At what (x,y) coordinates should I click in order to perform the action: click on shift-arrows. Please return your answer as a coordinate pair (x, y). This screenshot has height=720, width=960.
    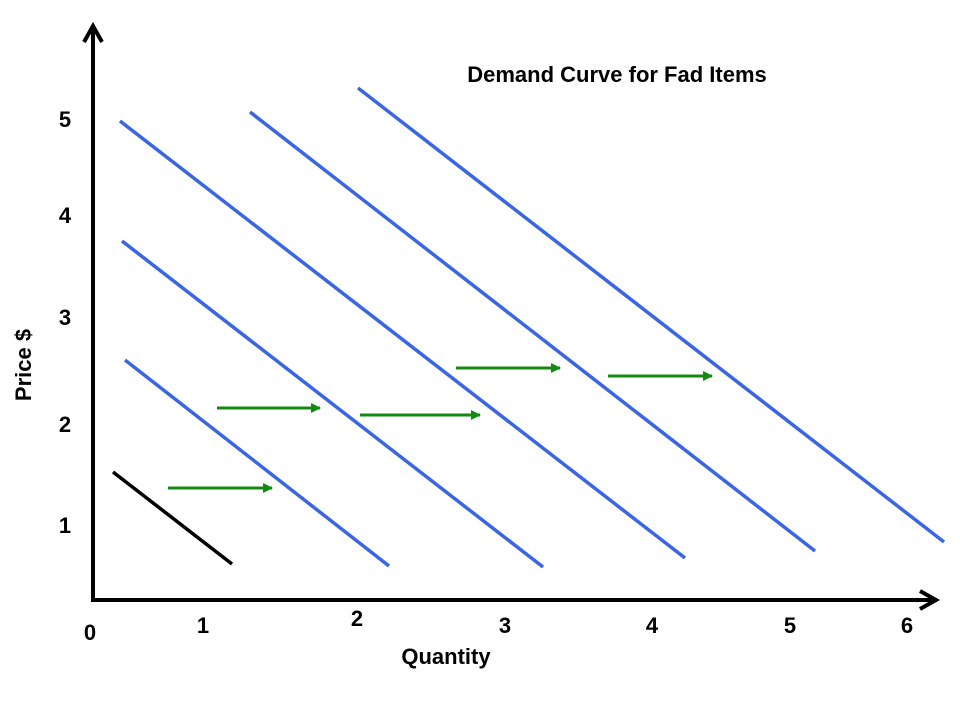
    Looking at the image, I should click on (440, 428).